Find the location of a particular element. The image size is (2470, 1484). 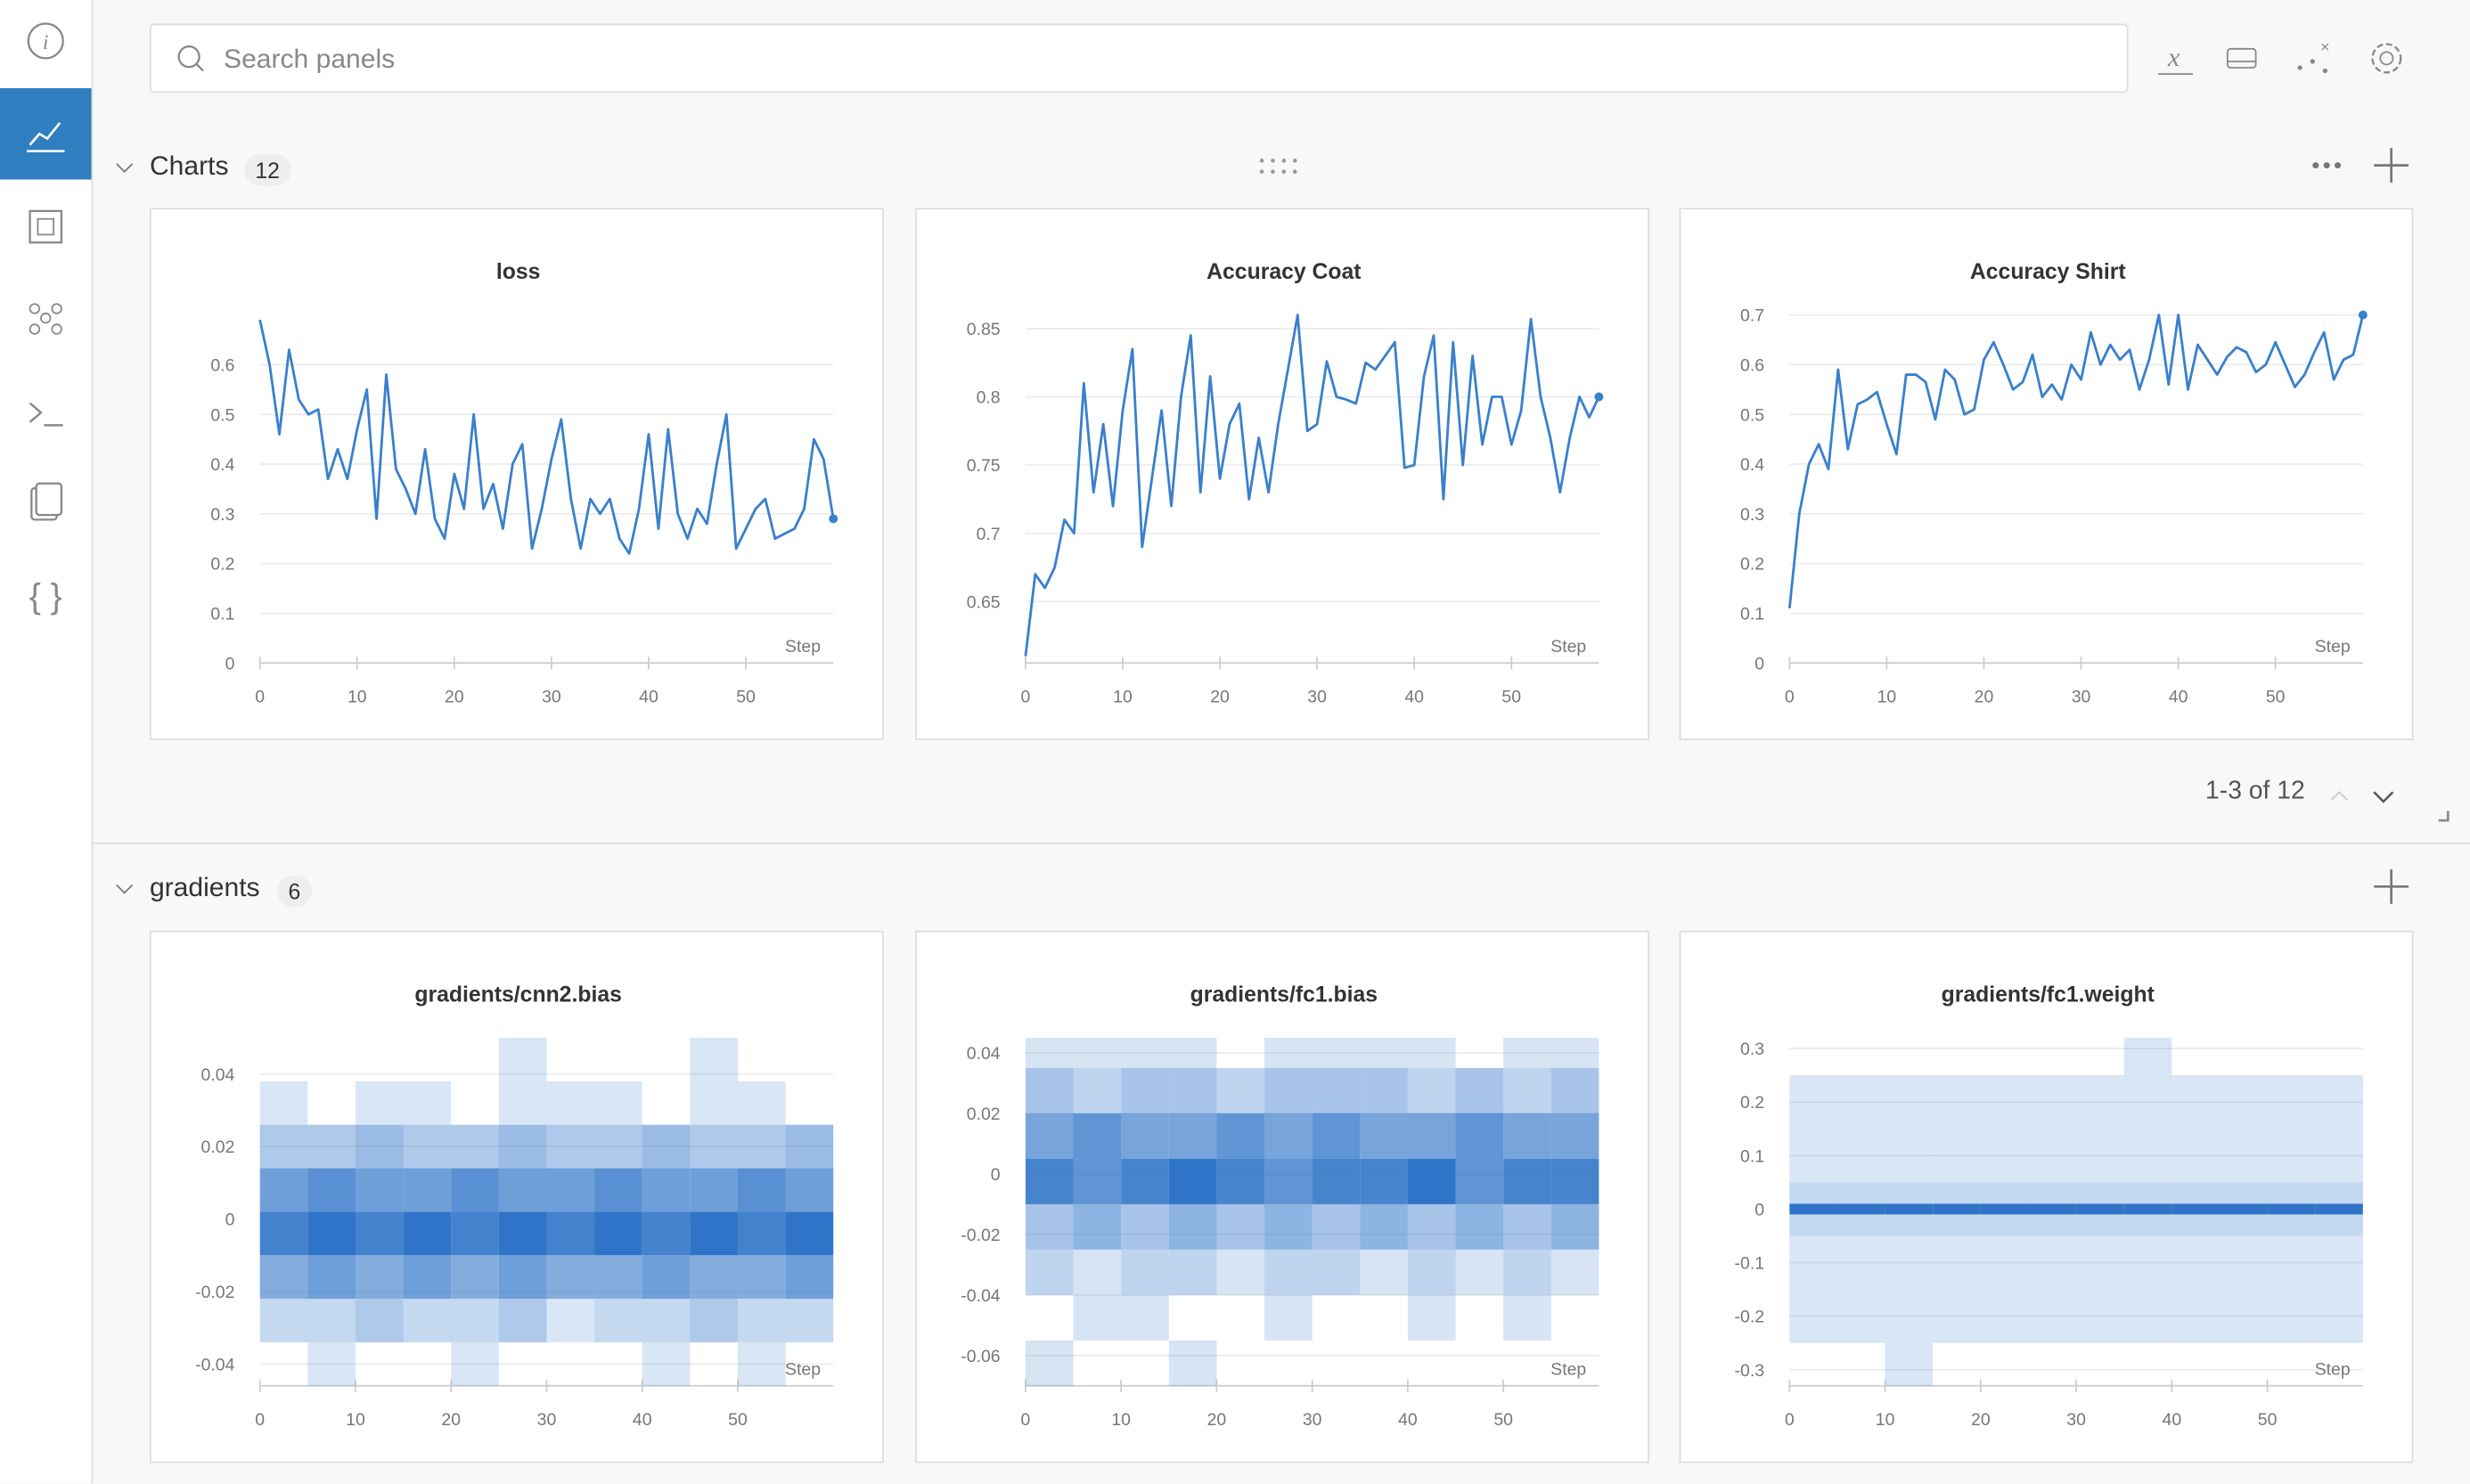

logs-icon is located at coordinates (46, 411).